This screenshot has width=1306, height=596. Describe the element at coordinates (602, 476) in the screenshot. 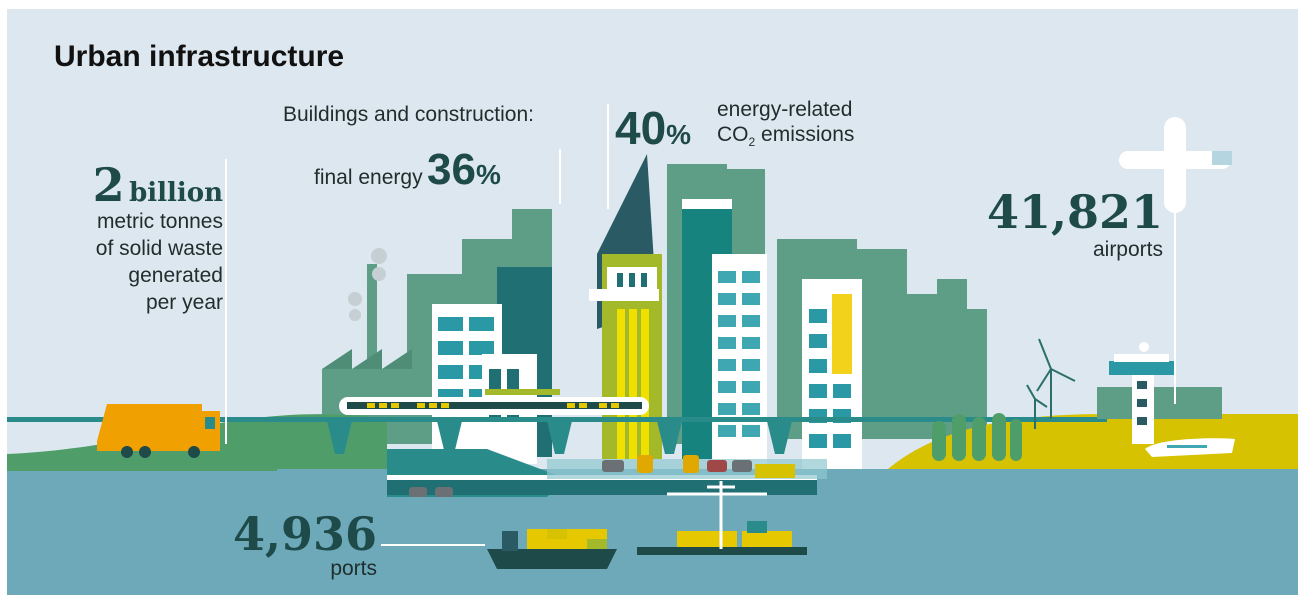

I see `cars` at that location.